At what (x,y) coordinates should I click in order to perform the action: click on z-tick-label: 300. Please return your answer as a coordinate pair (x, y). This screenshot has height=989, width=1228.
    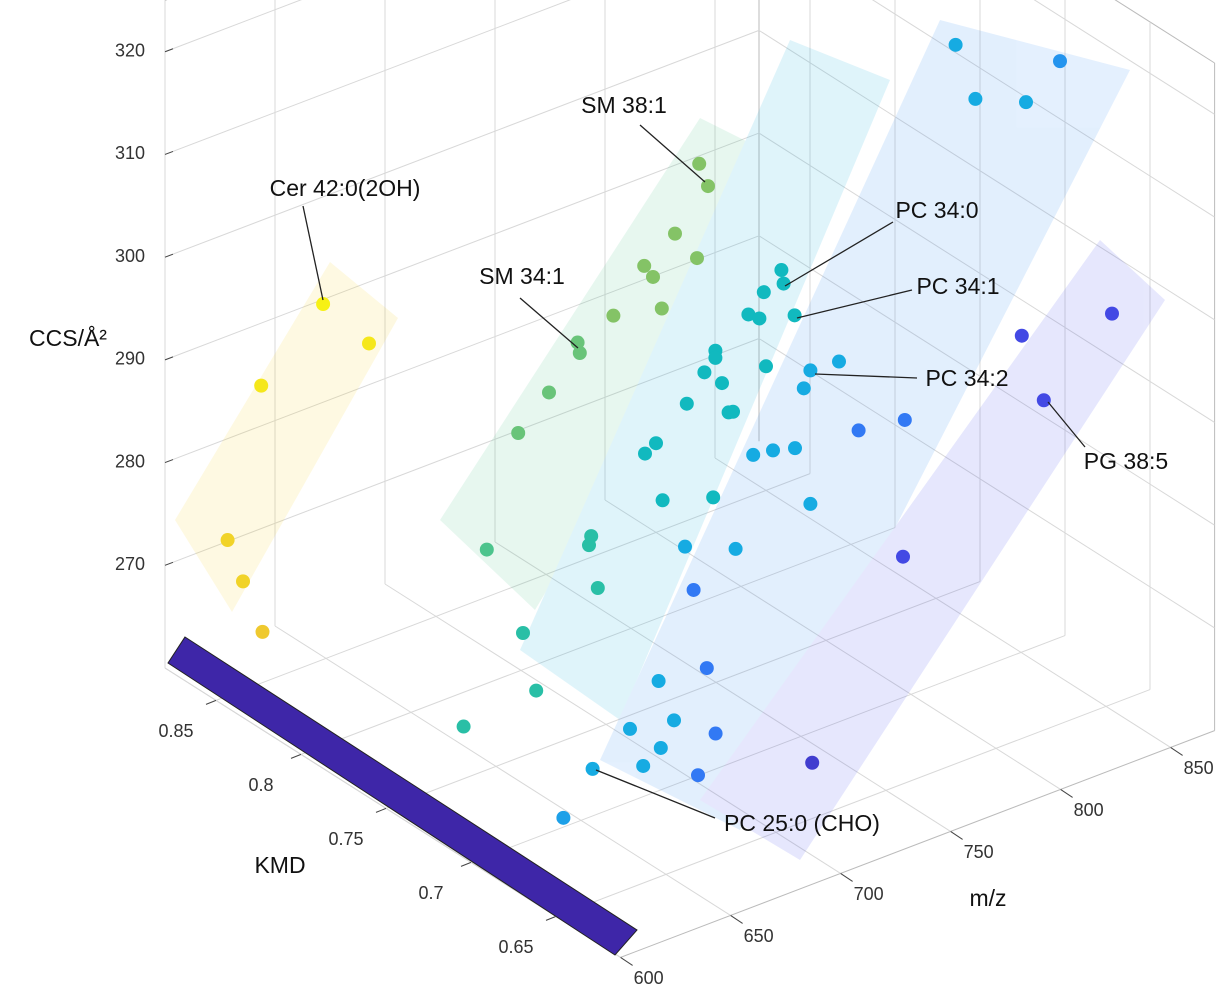
    Looking at the image, I should click on (130, 256).